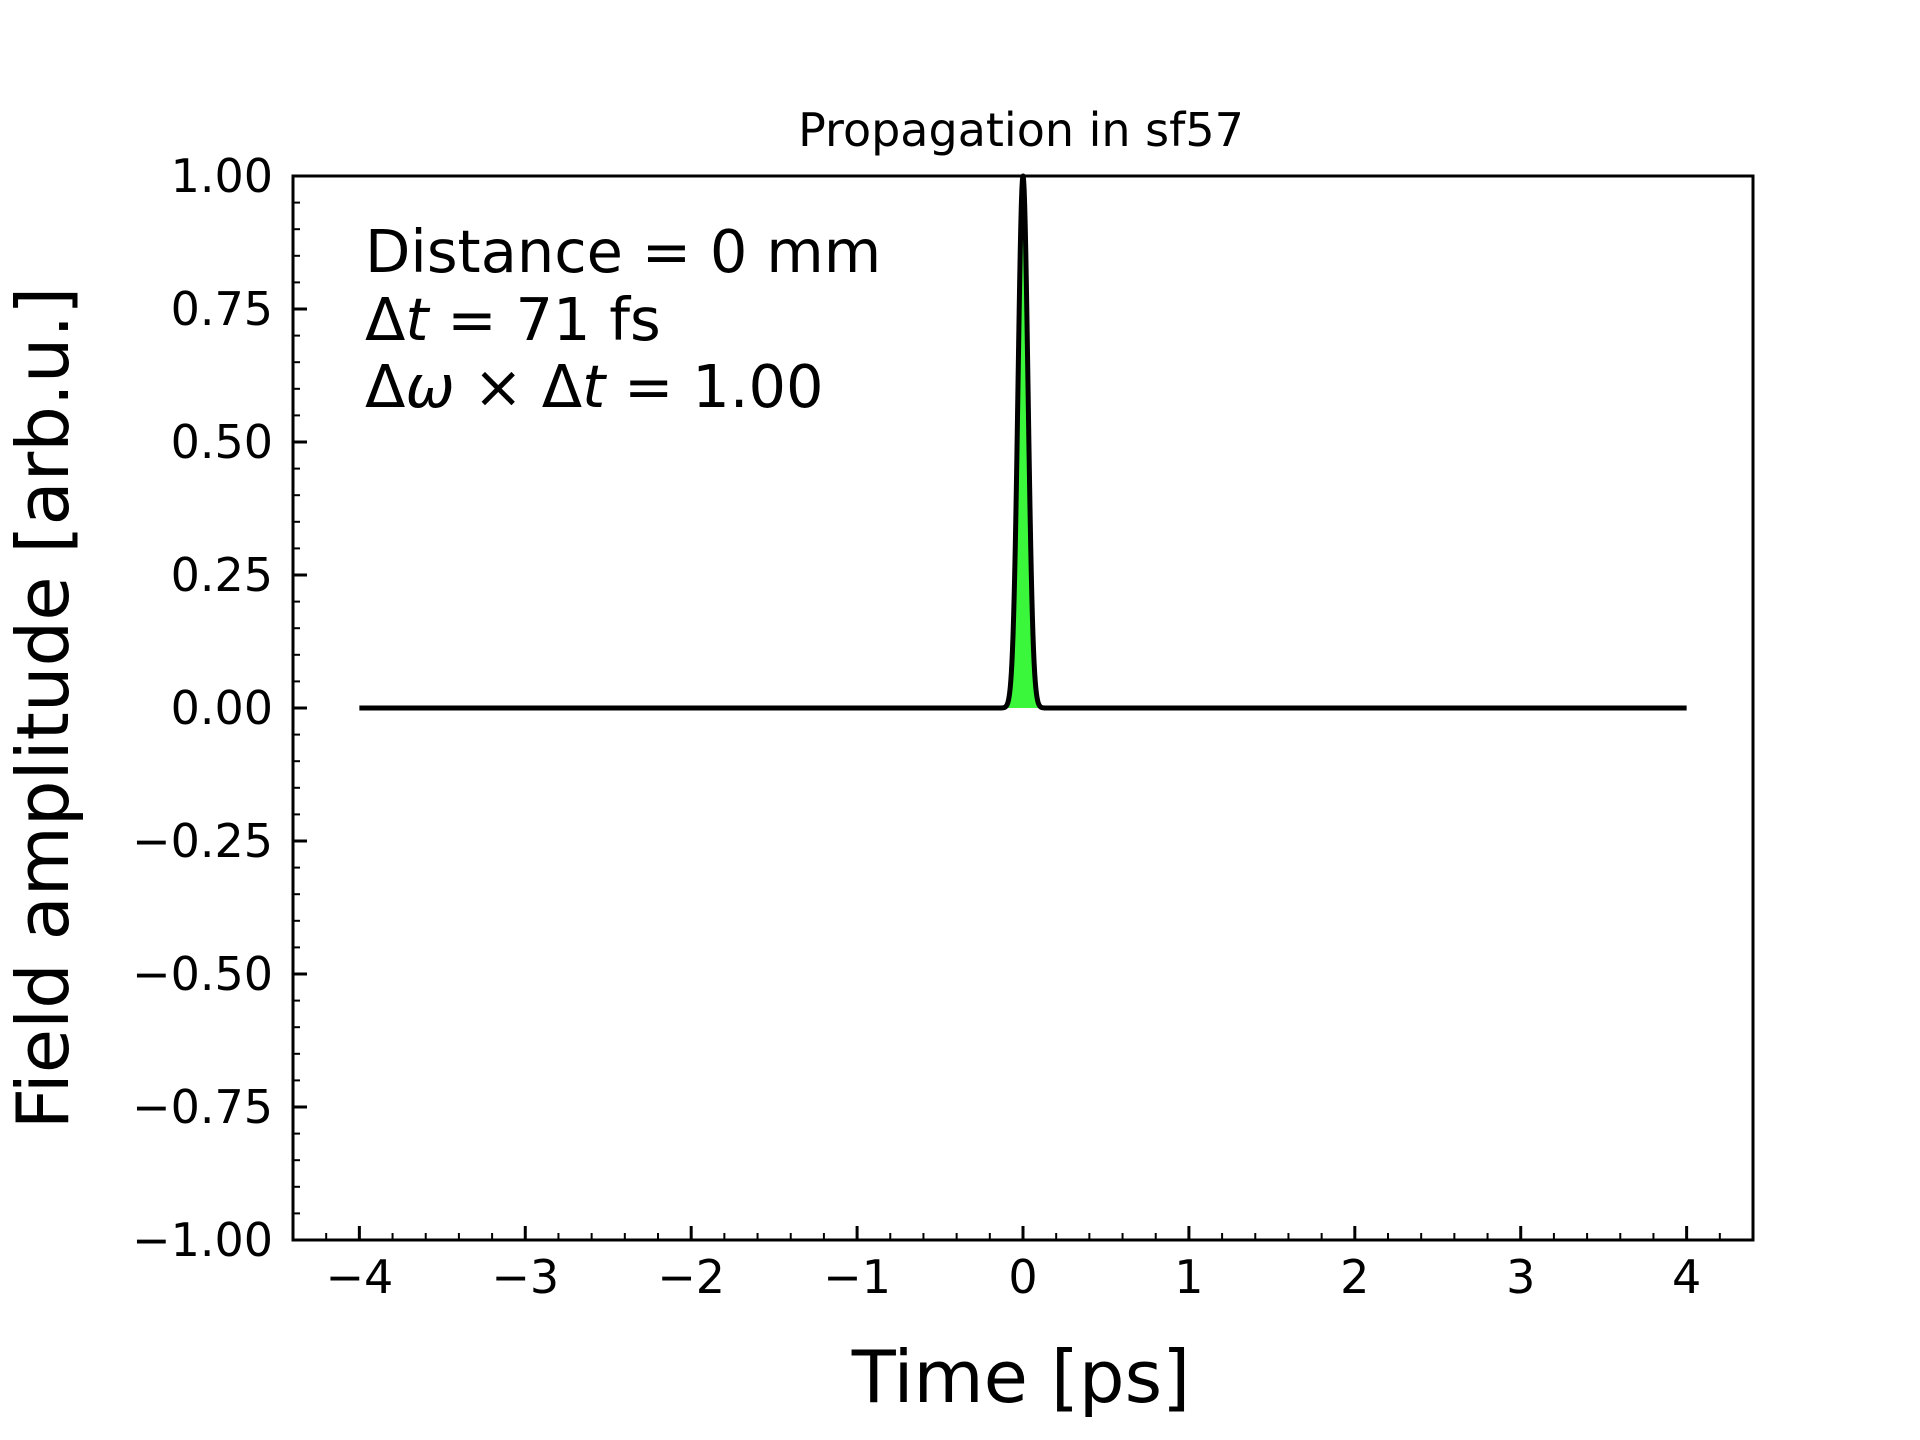  Describe the element at coordinates (1188, 1277) in the screenshot. I see `x-tick-label: 1` at that location.